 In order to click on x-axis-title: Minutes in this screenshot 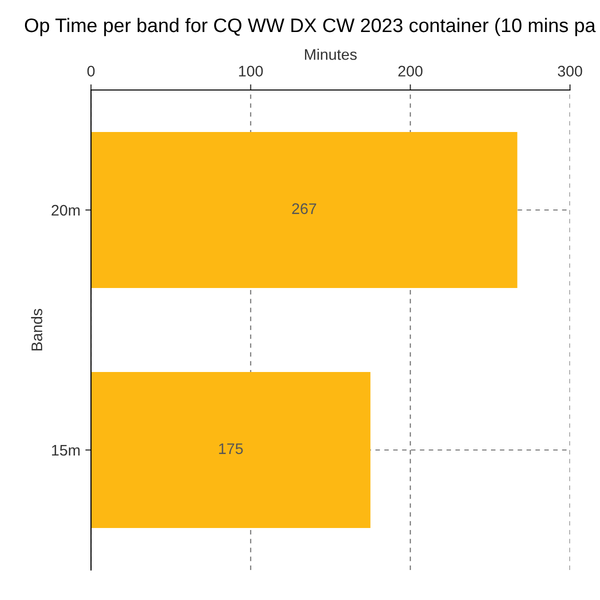, I will do `click(331, 54)`.